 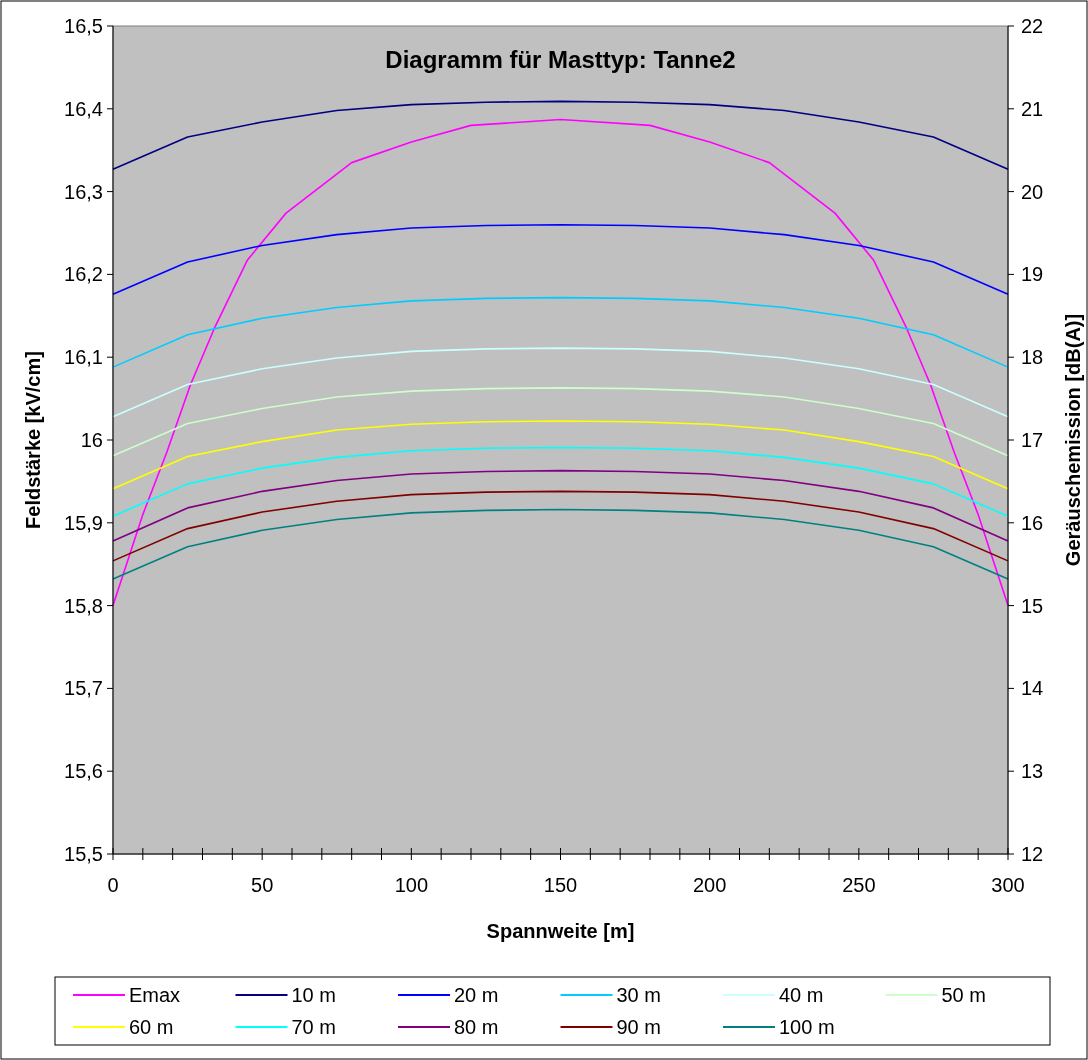 What do you see at coordinates (83, 854) in the screenshot?
I see `y-tick-label: 15,5` at bounding box center [83, 854].